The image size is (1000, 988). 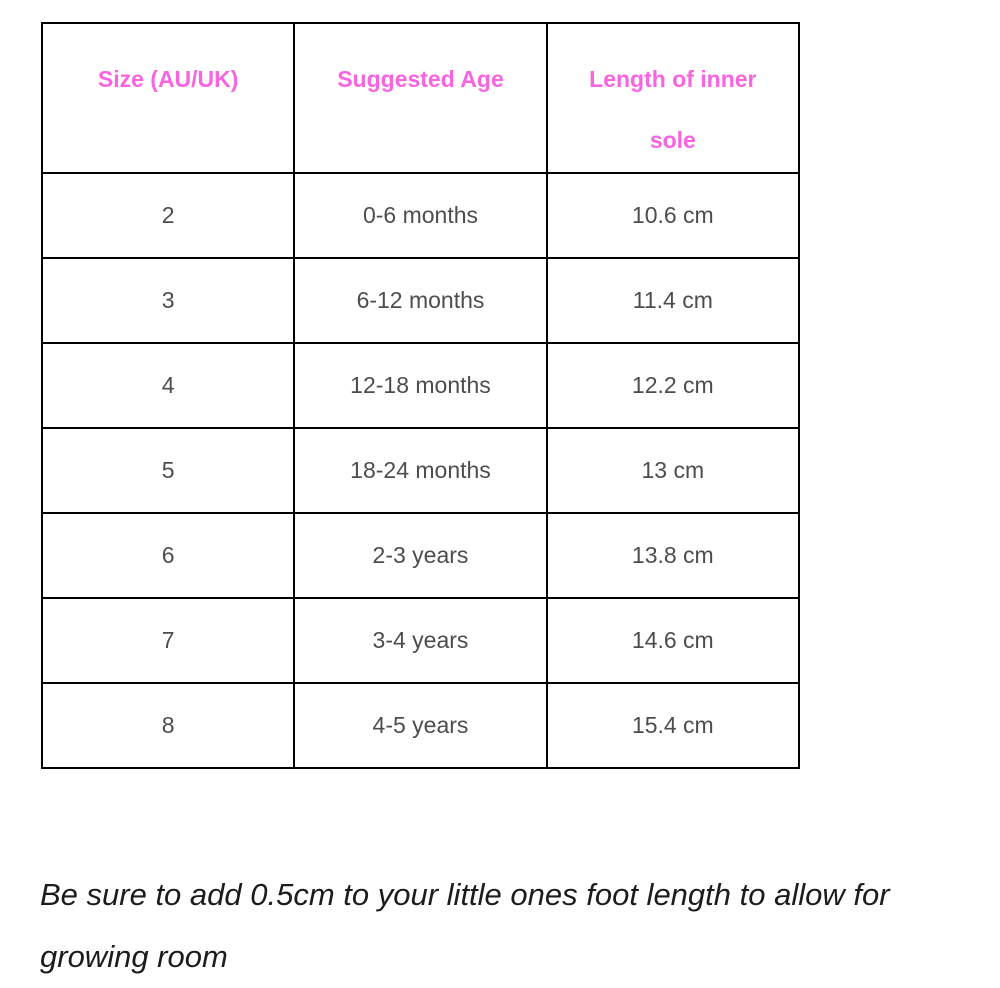 I want to click on header-size: Size (AU/UK), so click(x=168, y=98).